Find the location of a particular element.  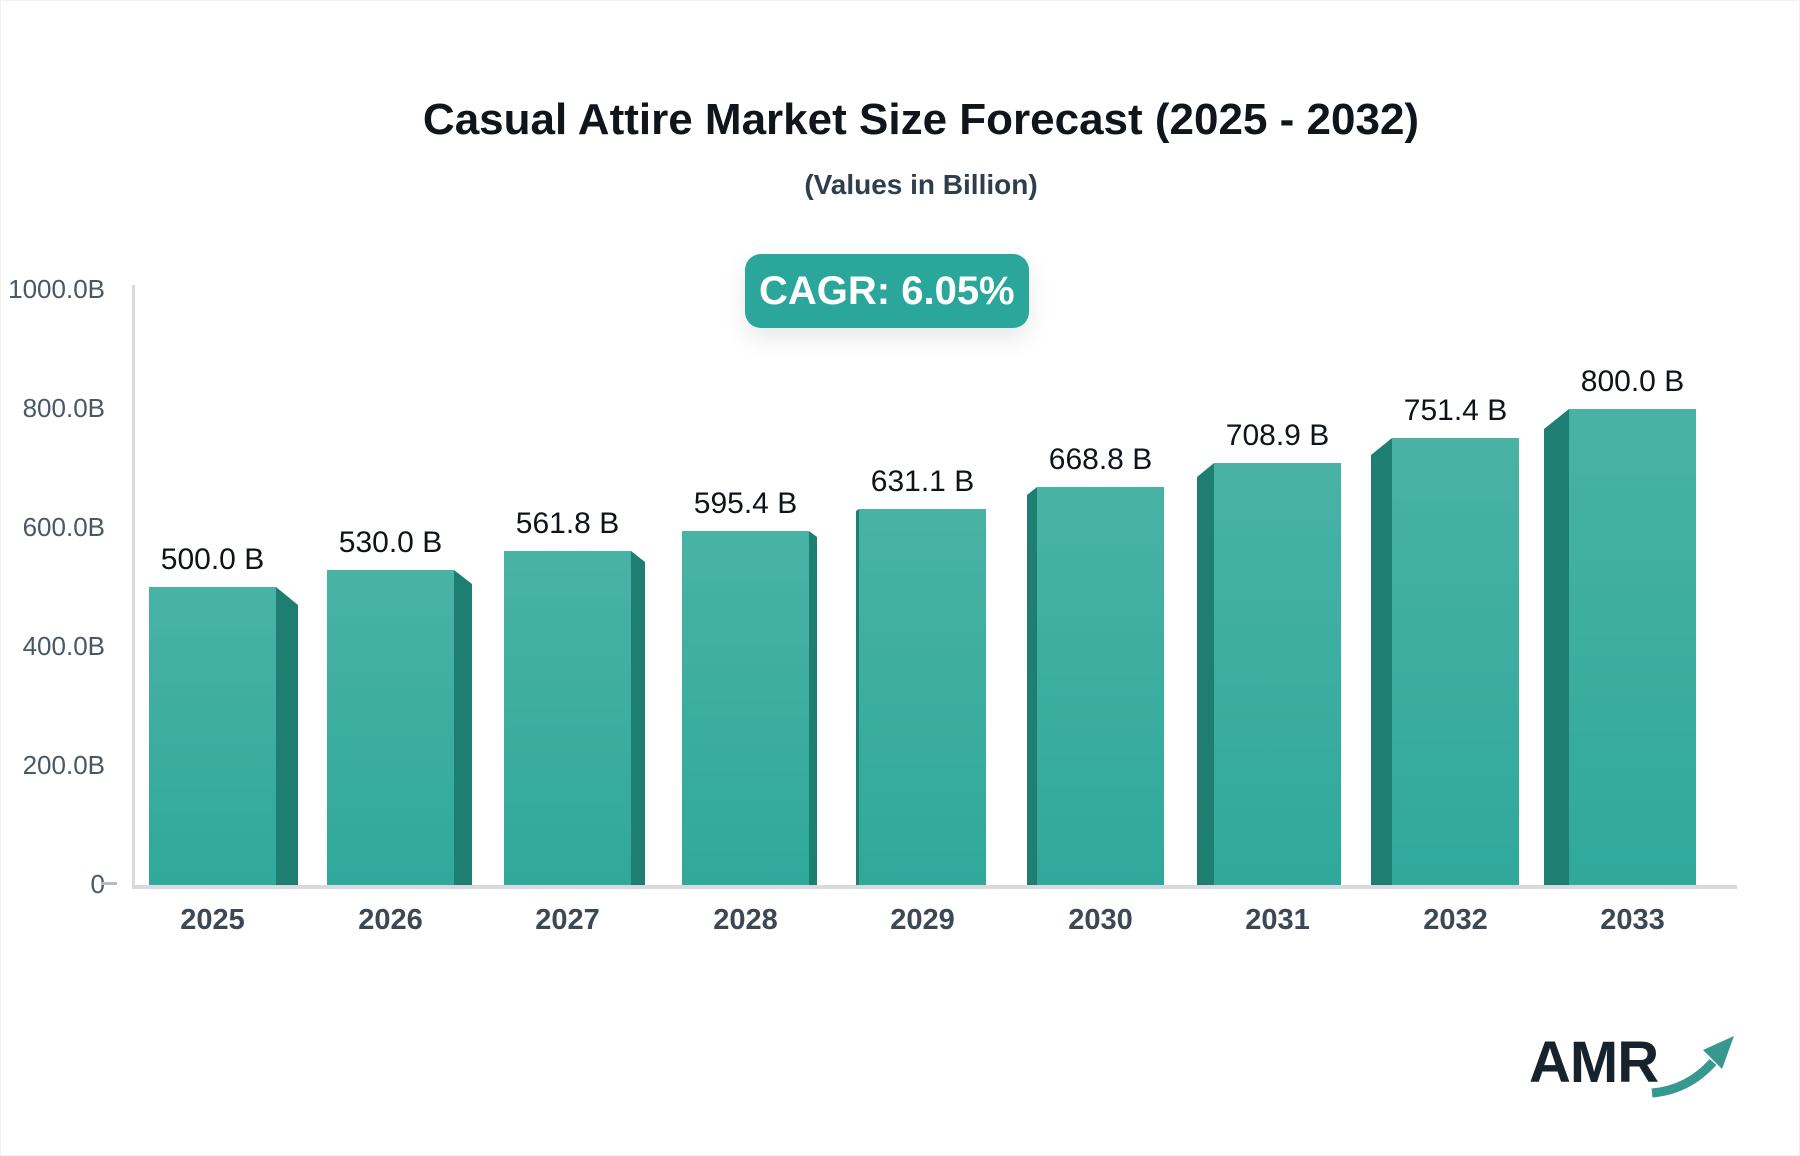

y-axis-tick-label: 800.0B is located at coordinates (63, 408).